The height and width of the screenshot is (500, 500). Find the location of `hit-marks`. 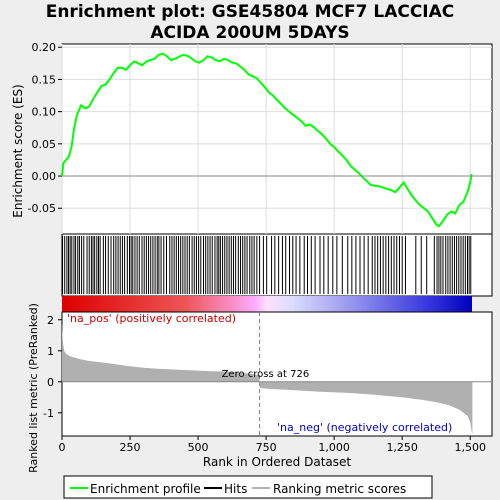

hit-marks is located at coordinates (267, 265).